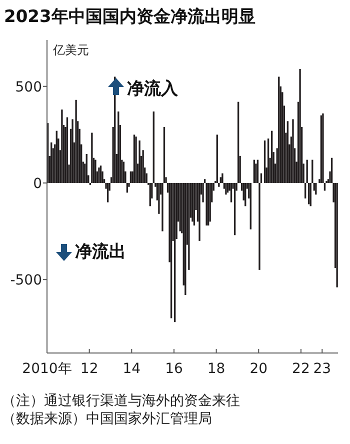 Image resolution: width=350 pixels, height=444 pixels. What do you see at coordinates (216, 369) in the screenshot?
I see `x-tick-label: 18` at bounding box center [216, 369].